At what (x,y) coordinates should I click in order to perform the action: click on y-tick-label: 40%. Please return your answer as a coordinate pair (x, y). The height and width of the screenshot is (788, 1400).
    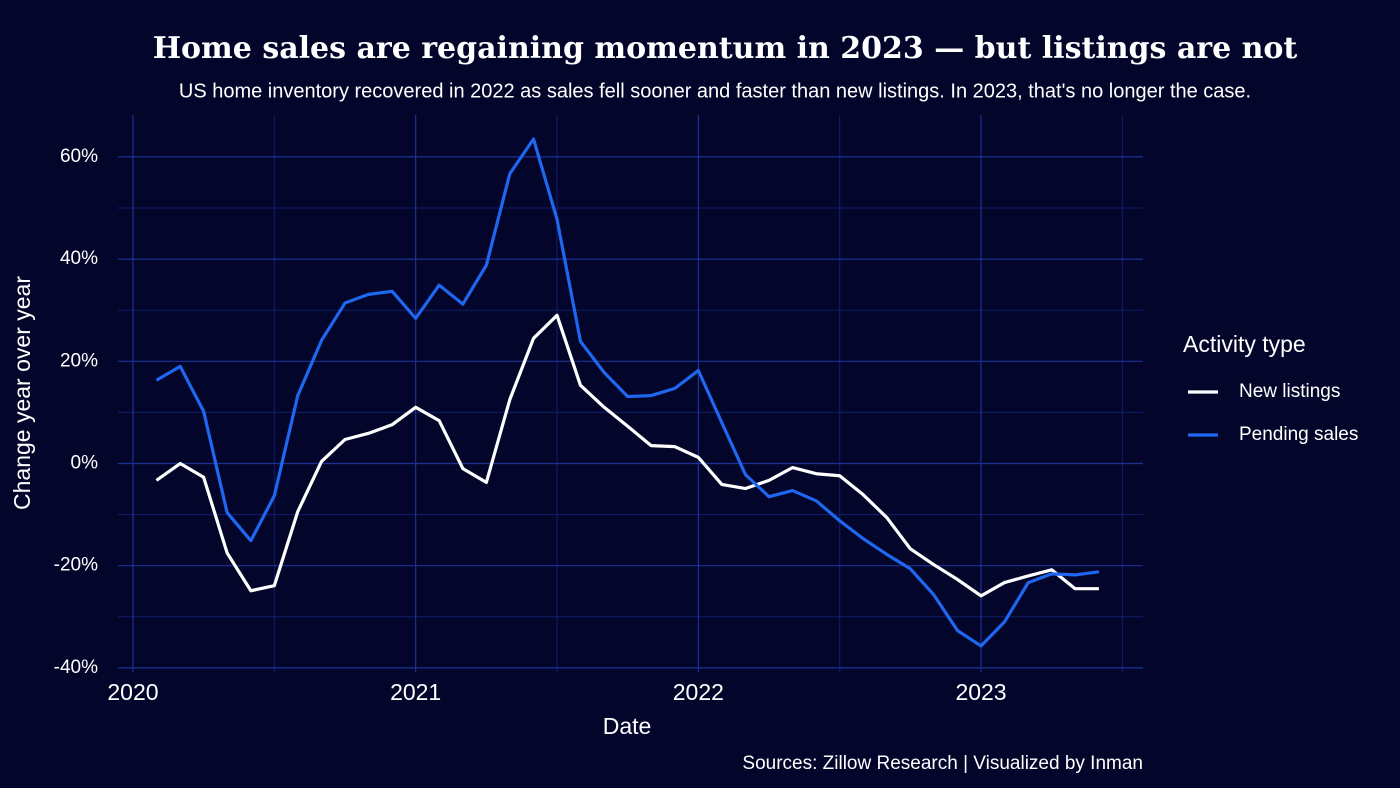
    Looking at the image, I should click on (79, 258).